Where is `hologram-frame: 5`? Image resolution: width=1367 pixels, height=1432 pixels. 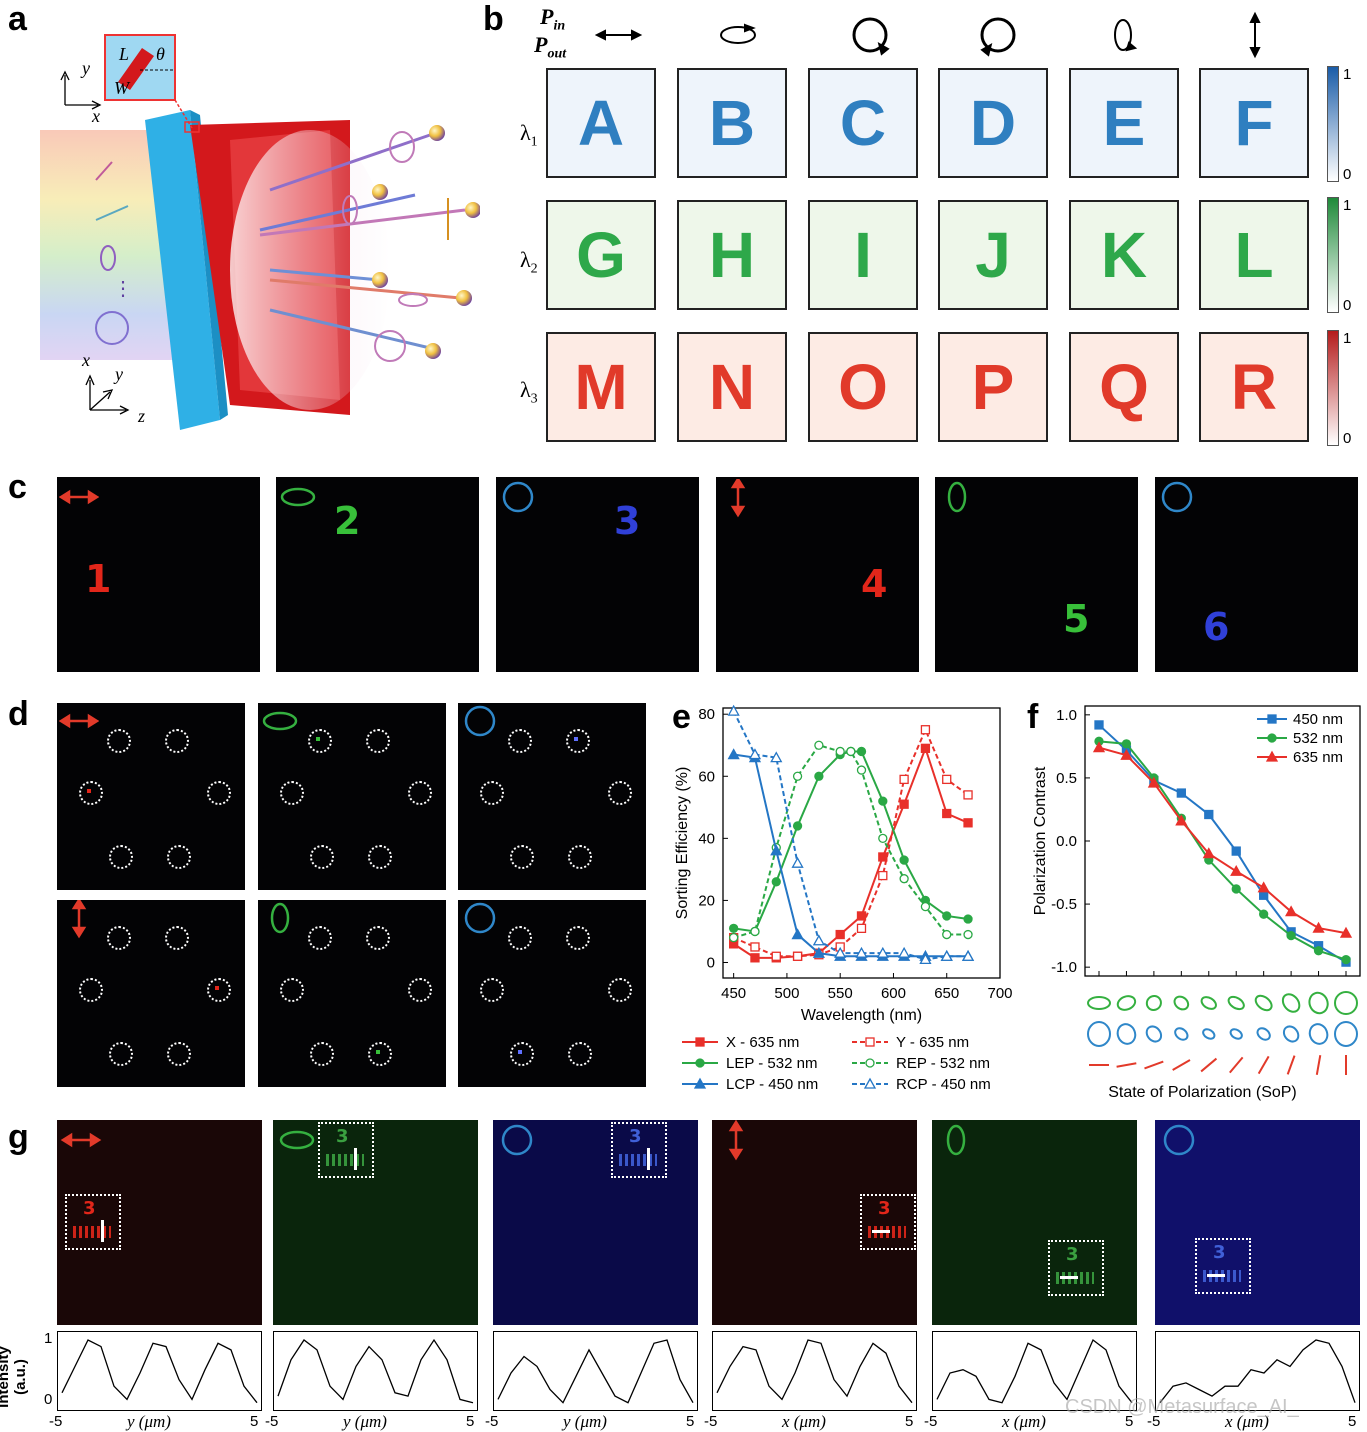 hologram-frame: 5 is located at coordinates (1036, 574).